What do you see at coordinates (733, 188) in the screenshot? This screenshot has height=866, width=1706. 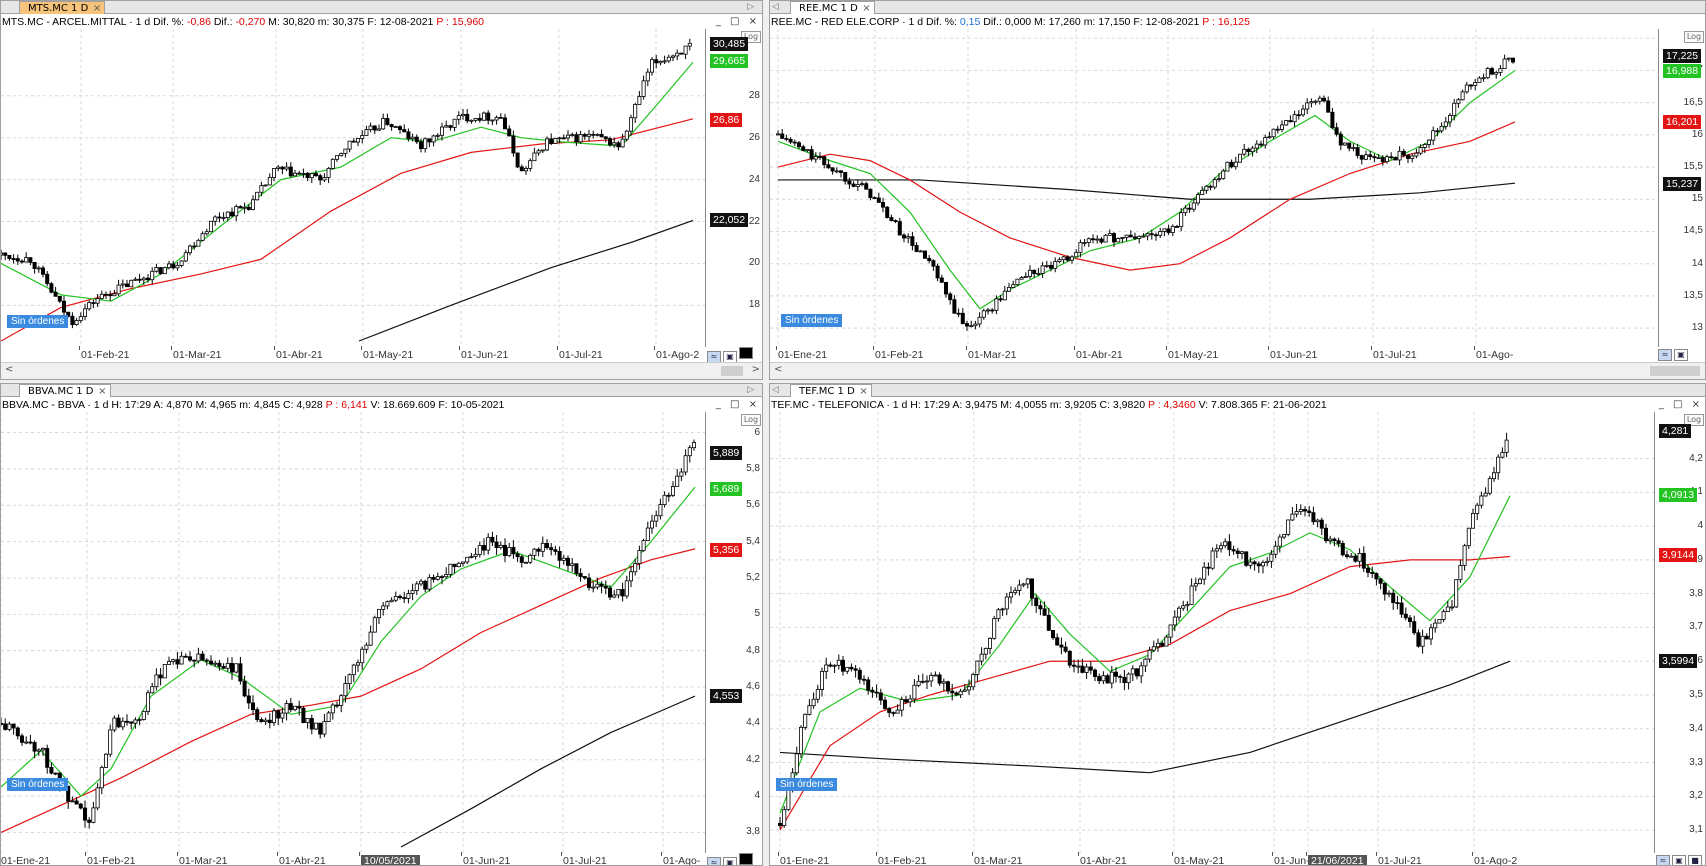 I see `price-axis: 28 26 24 22 20 18 Log 30,485 29,665 26,86 22,052` at bounding box center [733, 188].